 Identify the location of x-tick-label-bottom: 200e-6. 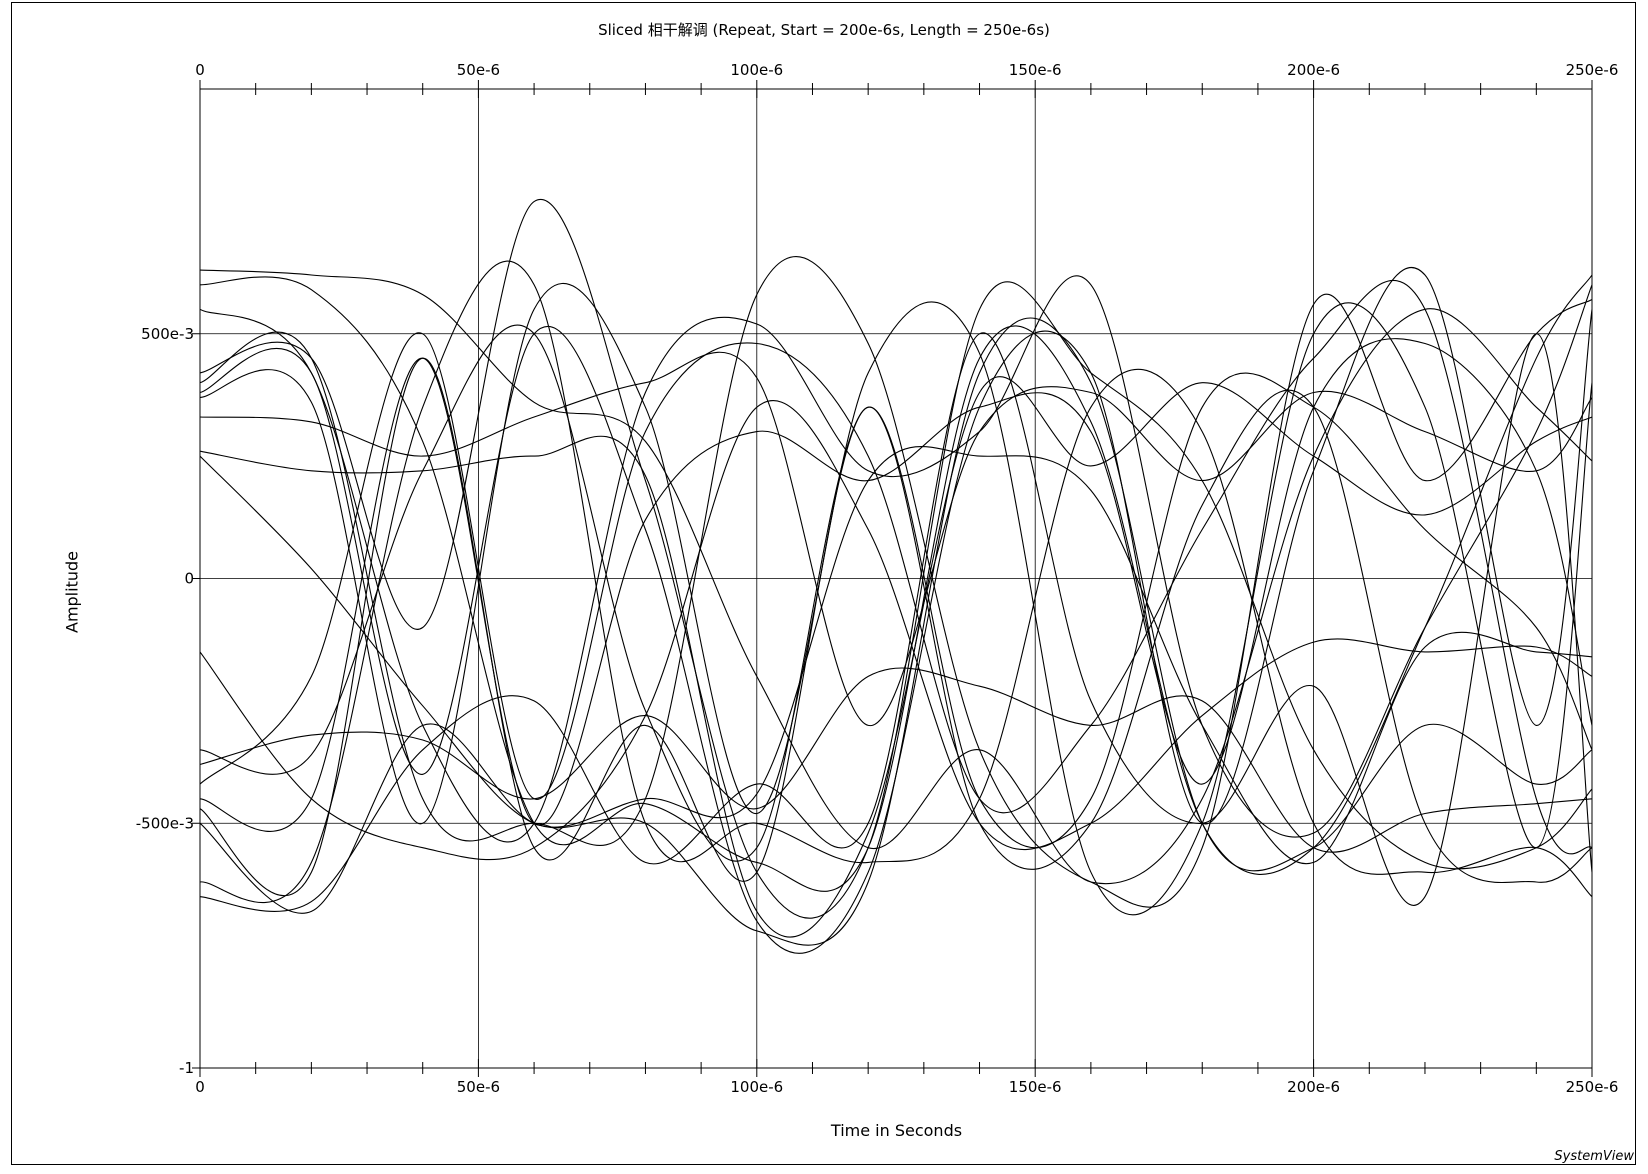
(1313, 1087).